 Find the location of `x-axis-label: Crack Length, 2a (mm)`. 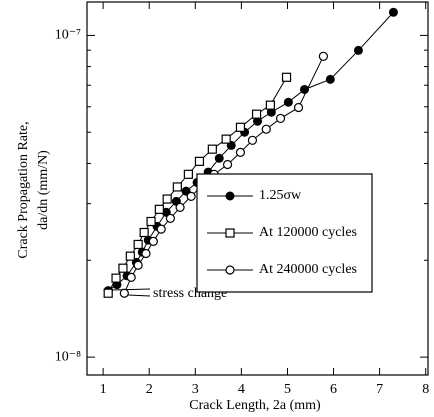

x-axis-label: Crack Length, 2a (mm) is located at coordinates (255, 405).